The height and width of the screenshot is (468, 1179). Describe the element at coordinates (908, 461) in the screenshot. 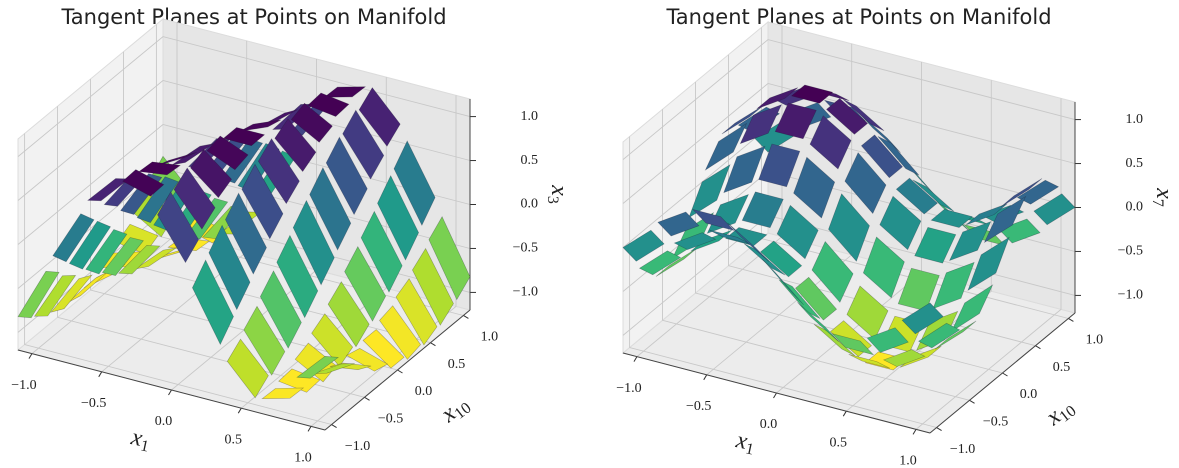

I see `x-tick-label: 1.0` at that location.